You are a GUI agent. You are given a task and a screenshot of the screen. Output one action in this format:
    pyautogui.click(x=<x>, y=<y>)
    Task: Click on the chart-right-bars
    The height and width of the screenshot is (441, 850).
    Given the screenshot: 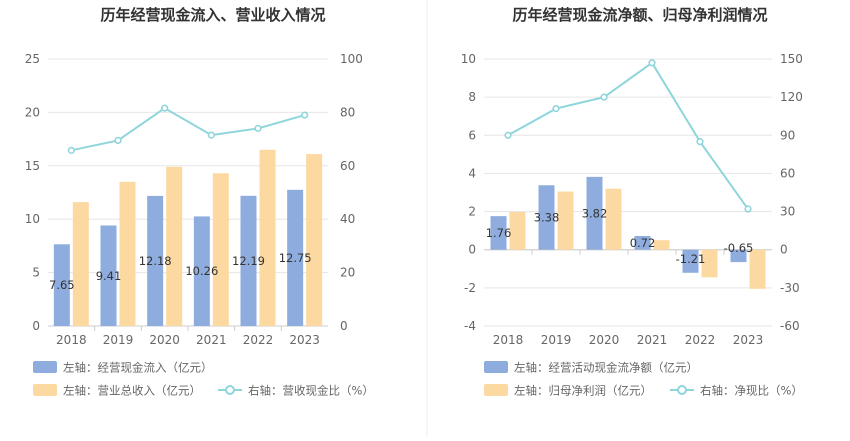 What is the action you would take?
    pyautogui.click(x=628, y=232)
    